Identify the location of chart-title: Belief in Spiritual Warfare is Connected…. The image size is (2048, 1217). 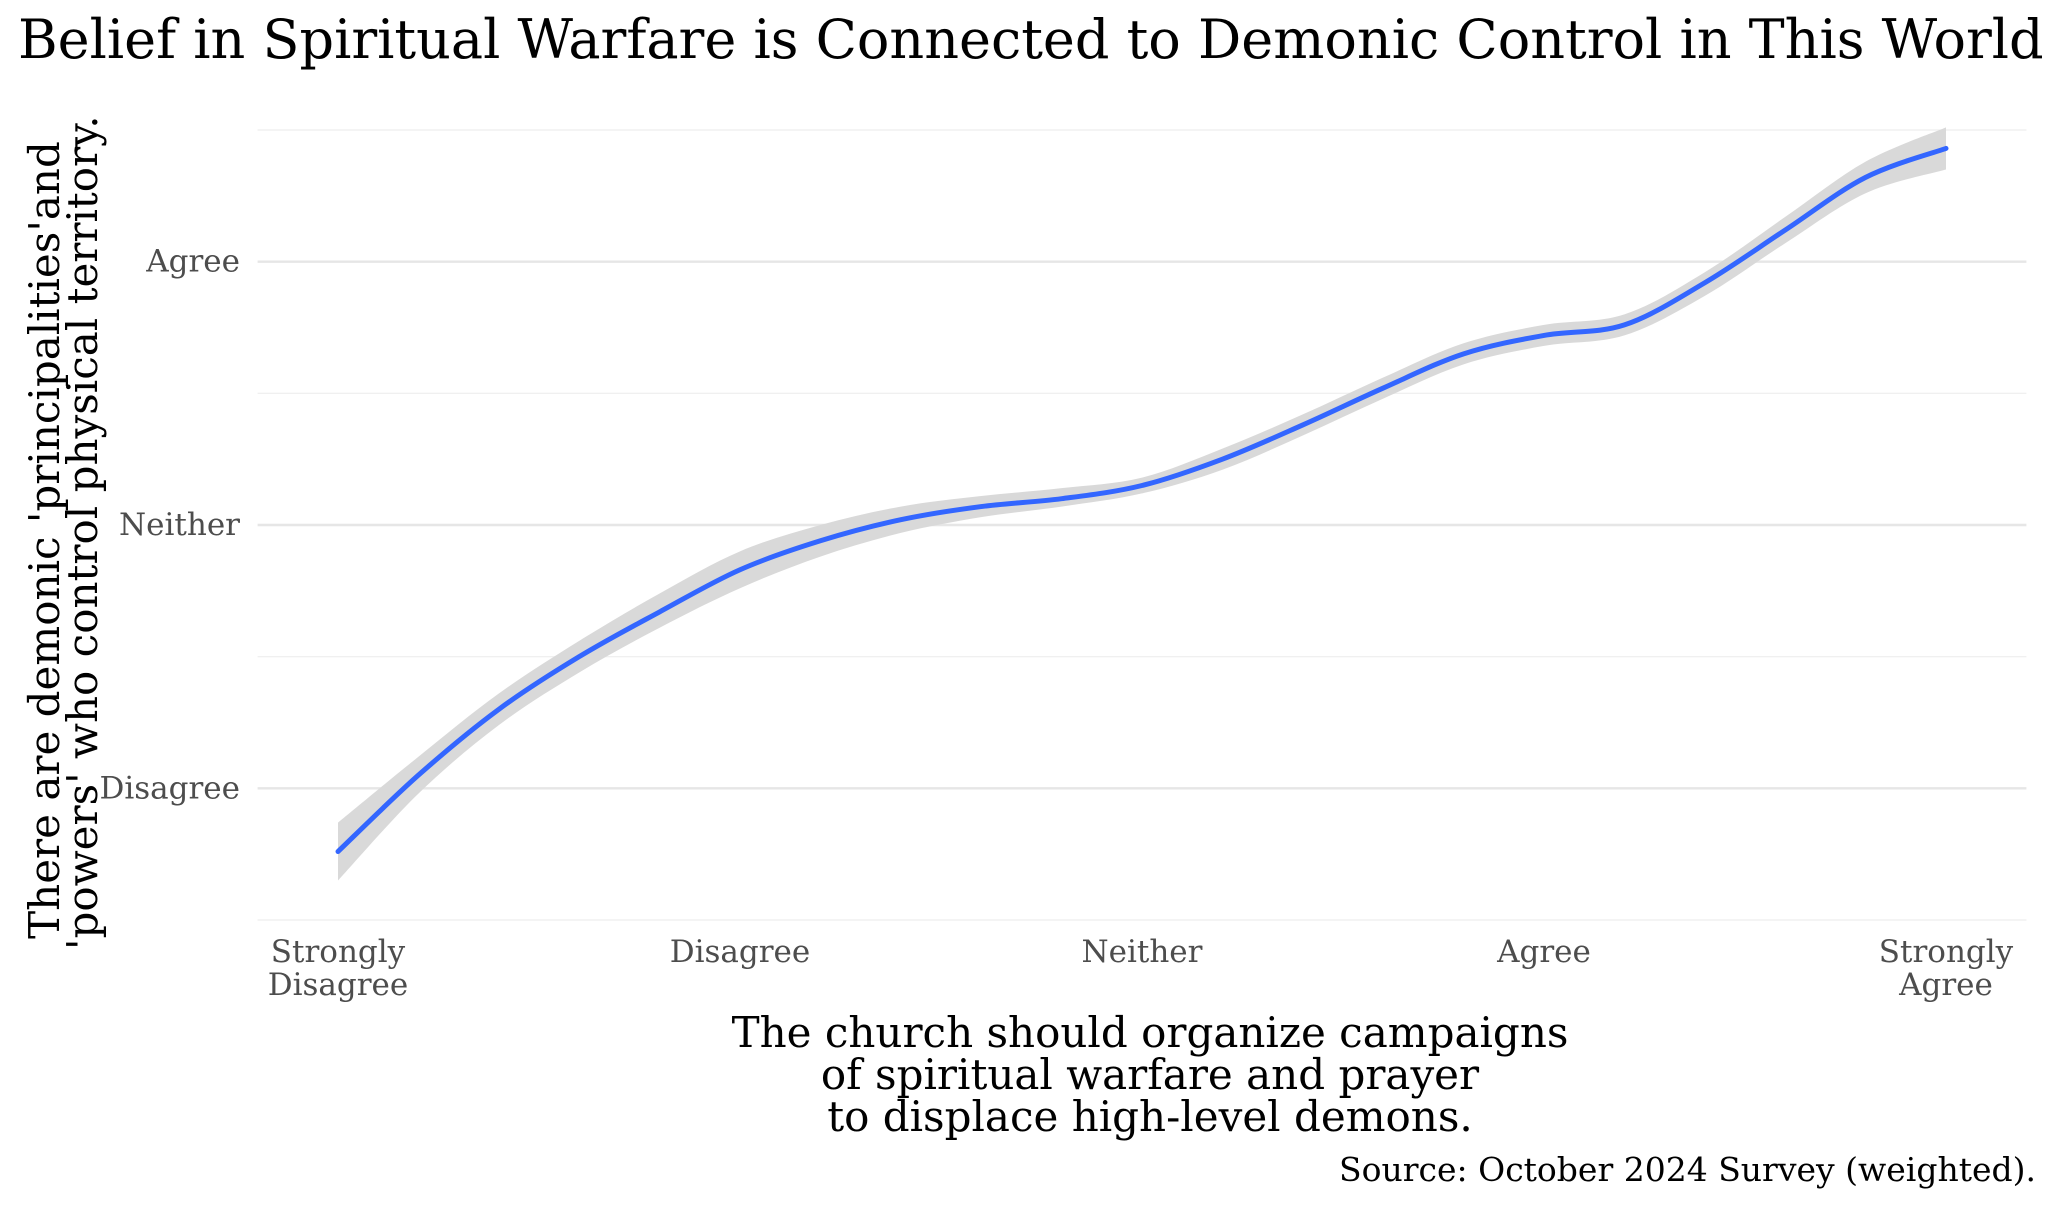
(1031, 39).